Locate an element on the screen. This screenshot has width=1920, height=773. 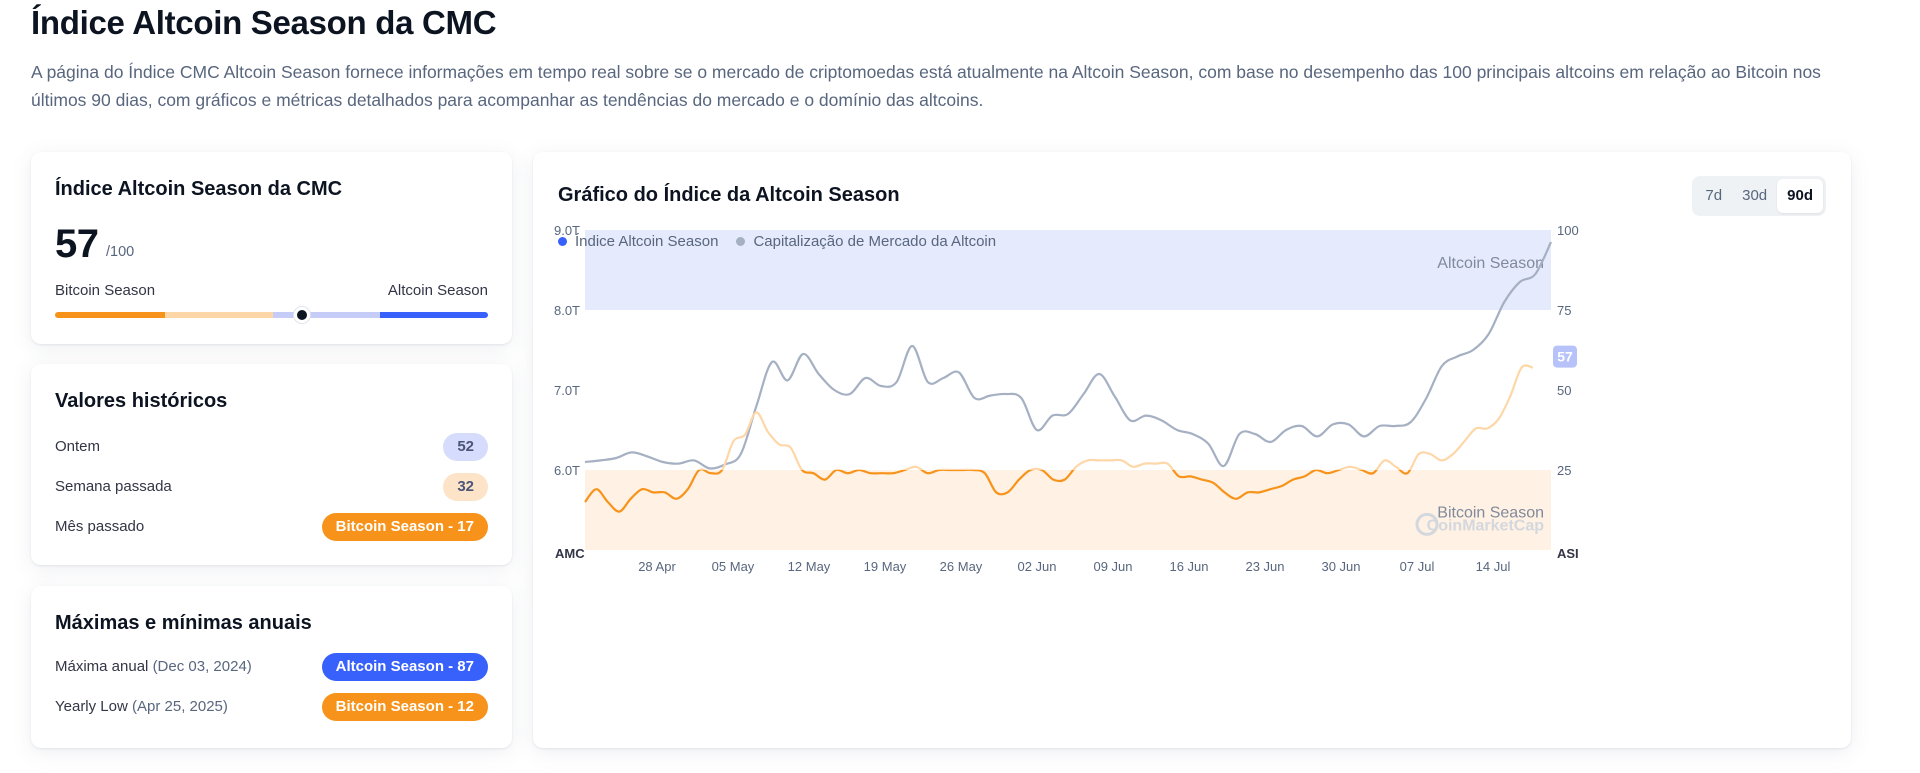
historical-values-title: Valores históricos is located at coordinates (141, 401).